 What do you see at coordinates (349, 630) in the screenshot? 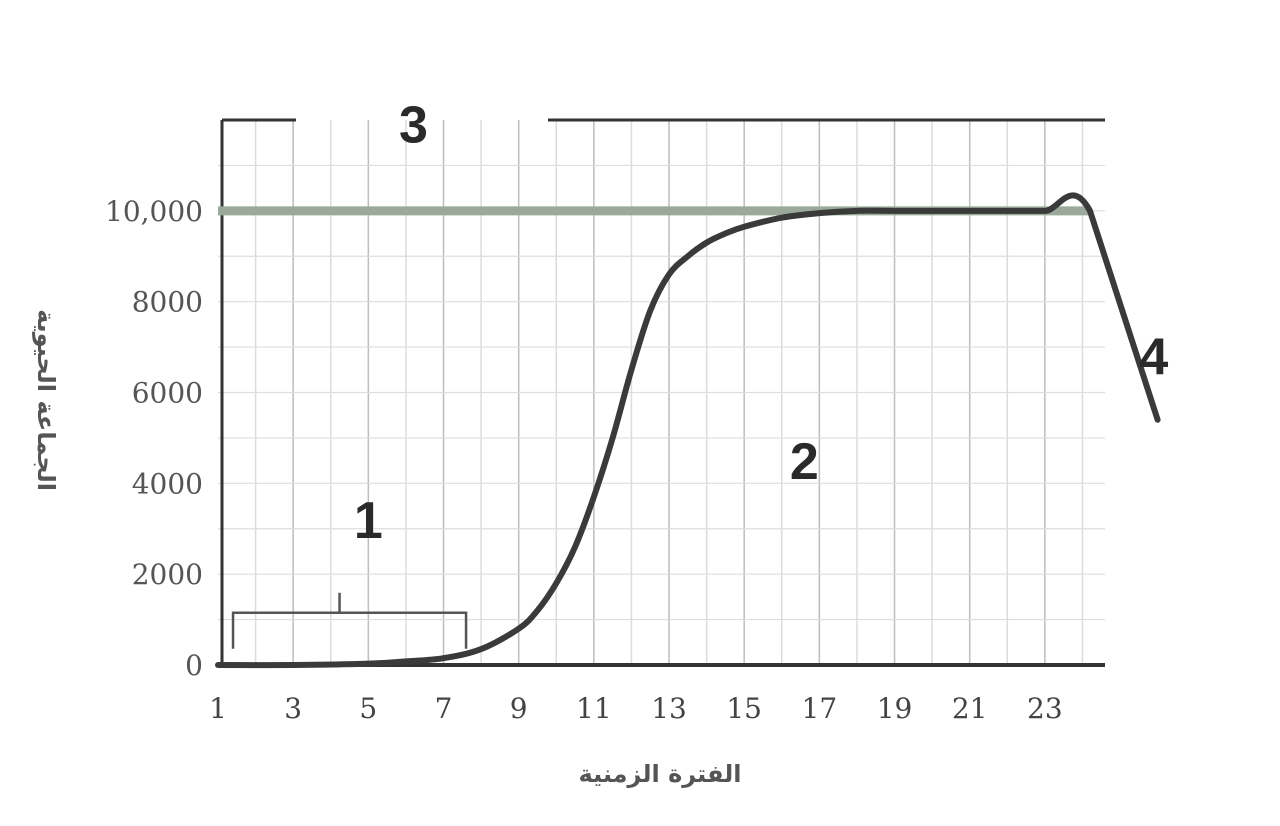
I see `region-1-bracket` at bounding box center [349, 630].